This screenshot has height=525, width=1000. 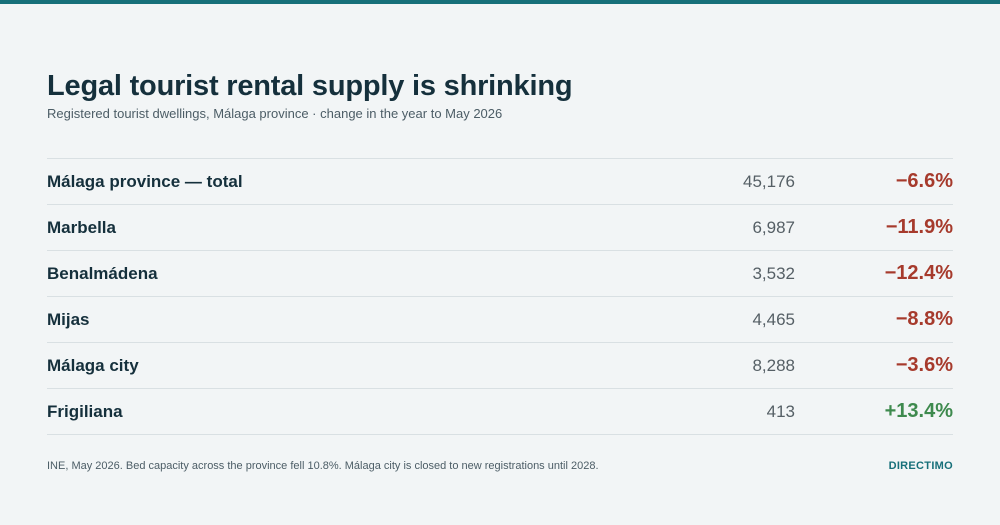 I want to click on row-change: −11.9%, so click(x=919, y=227).